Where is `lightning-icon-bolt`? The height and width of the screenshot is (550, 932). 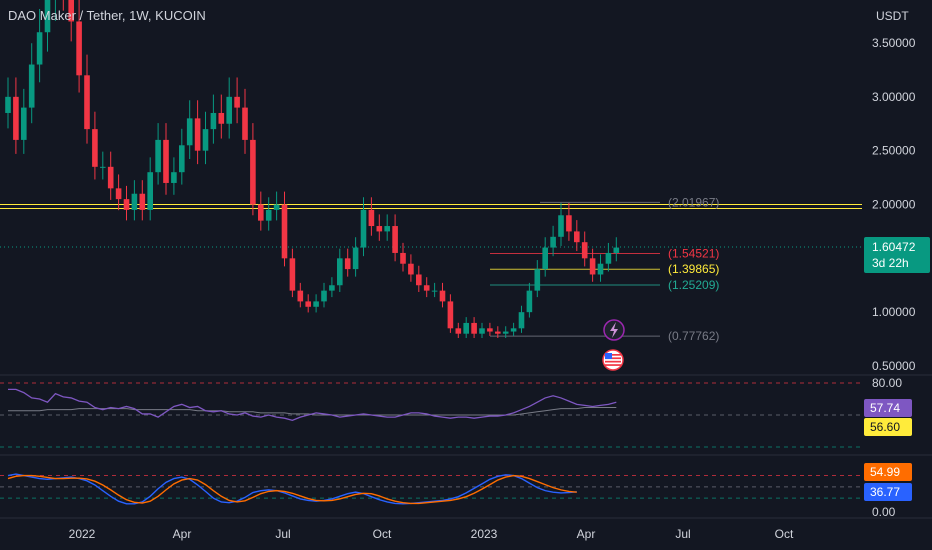 lightning-icon-bolt is located at coordinates (614, 330).